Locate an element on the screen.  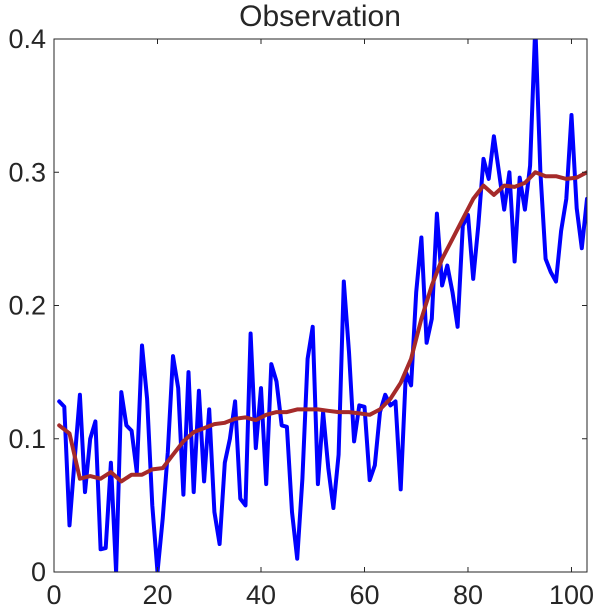
y-tick-label: 0.4 is located at coordinates (27, 39).